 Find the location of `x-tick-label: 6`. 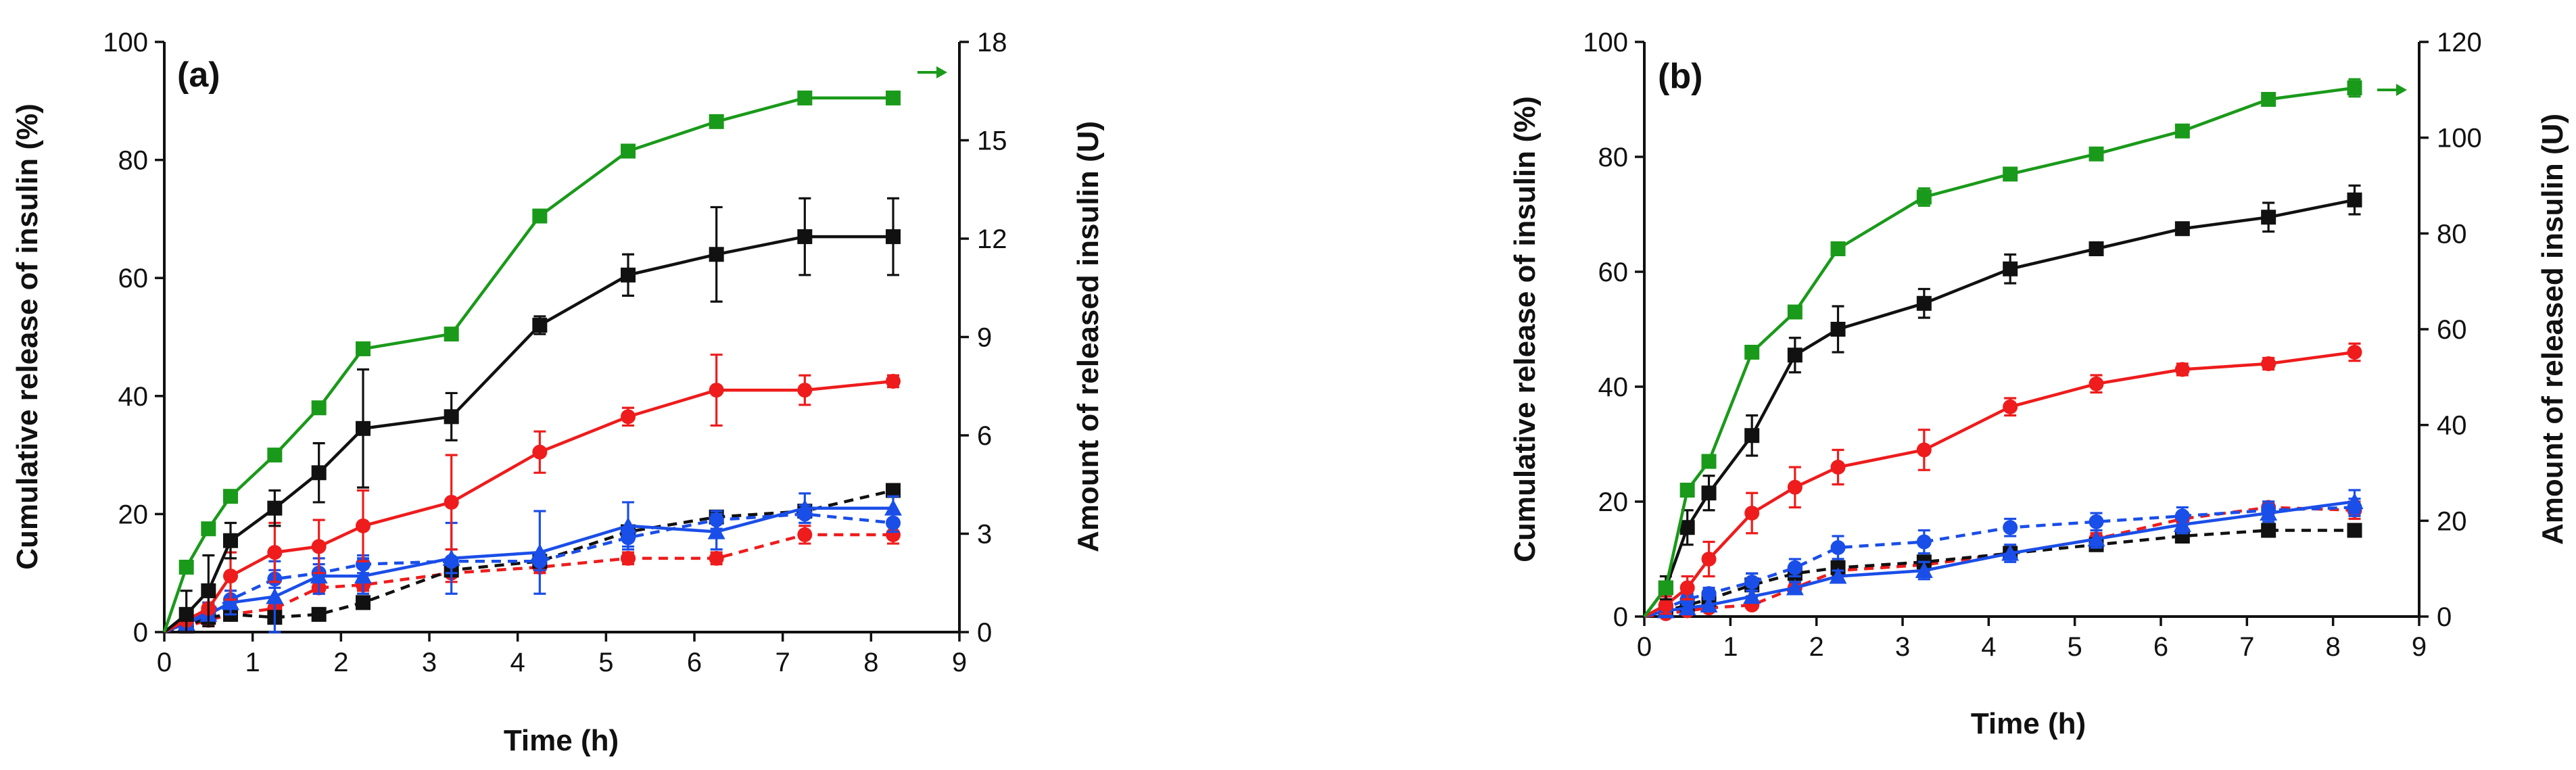

x-tick-label: 6 is located at coordinates (2160, 647).